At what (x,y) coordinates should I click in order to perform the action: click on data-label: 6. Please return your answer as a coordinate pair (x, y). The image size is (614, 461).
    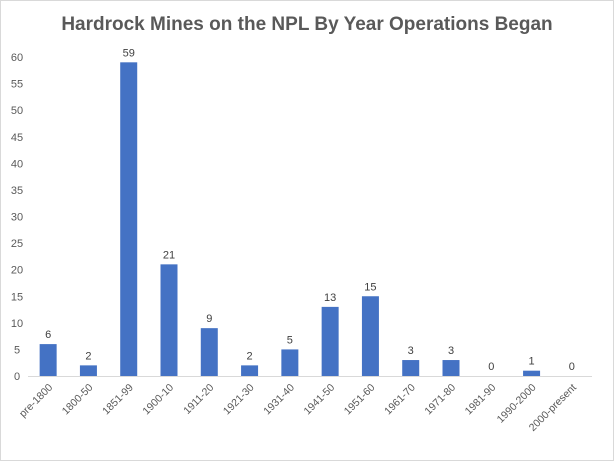
    Looking at the image, I should click on (48, 335).